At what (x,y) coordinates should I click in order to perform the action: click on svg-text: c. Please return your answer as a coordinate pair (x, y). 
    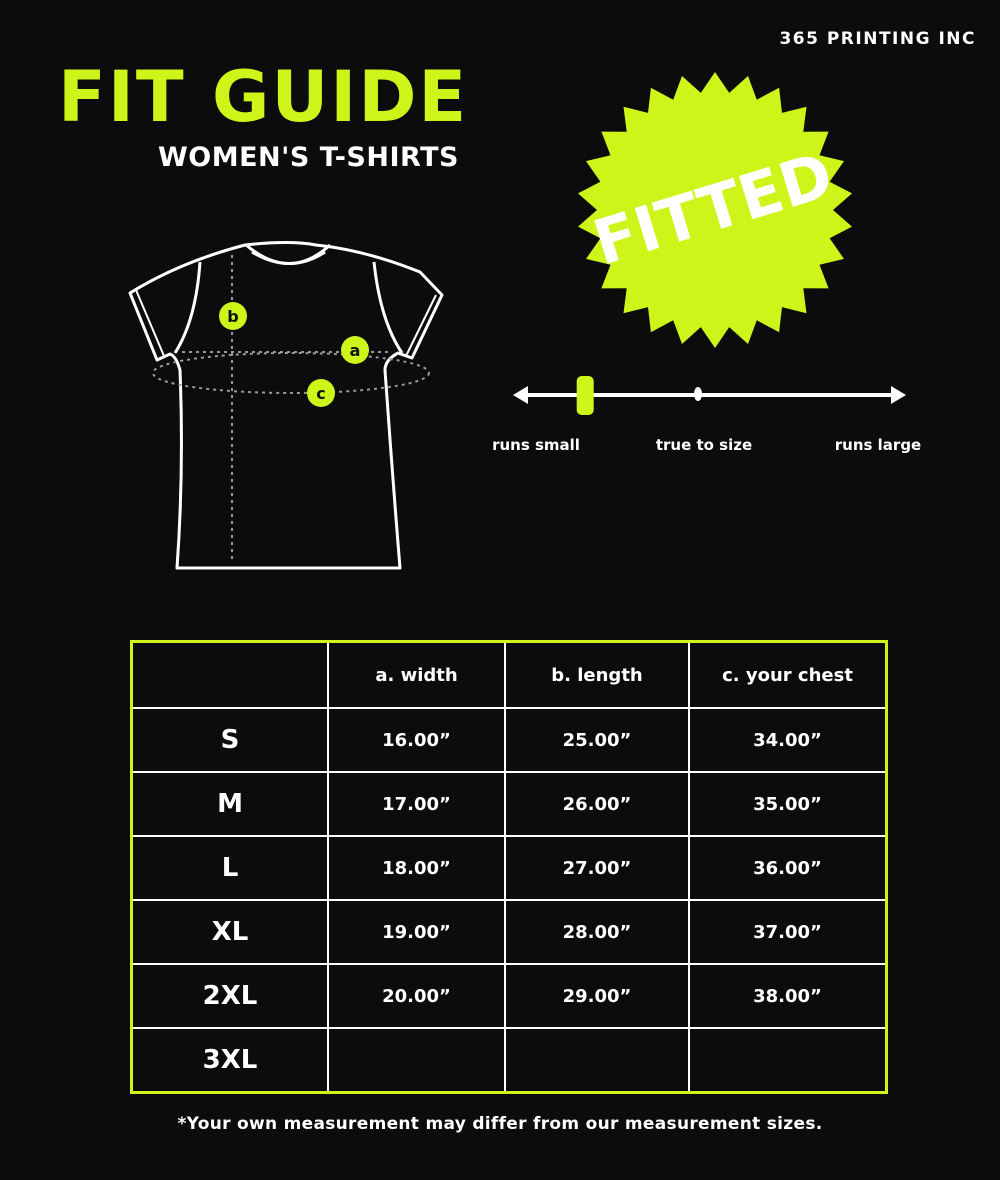
    Looking at the image, I should click on (320, 393).